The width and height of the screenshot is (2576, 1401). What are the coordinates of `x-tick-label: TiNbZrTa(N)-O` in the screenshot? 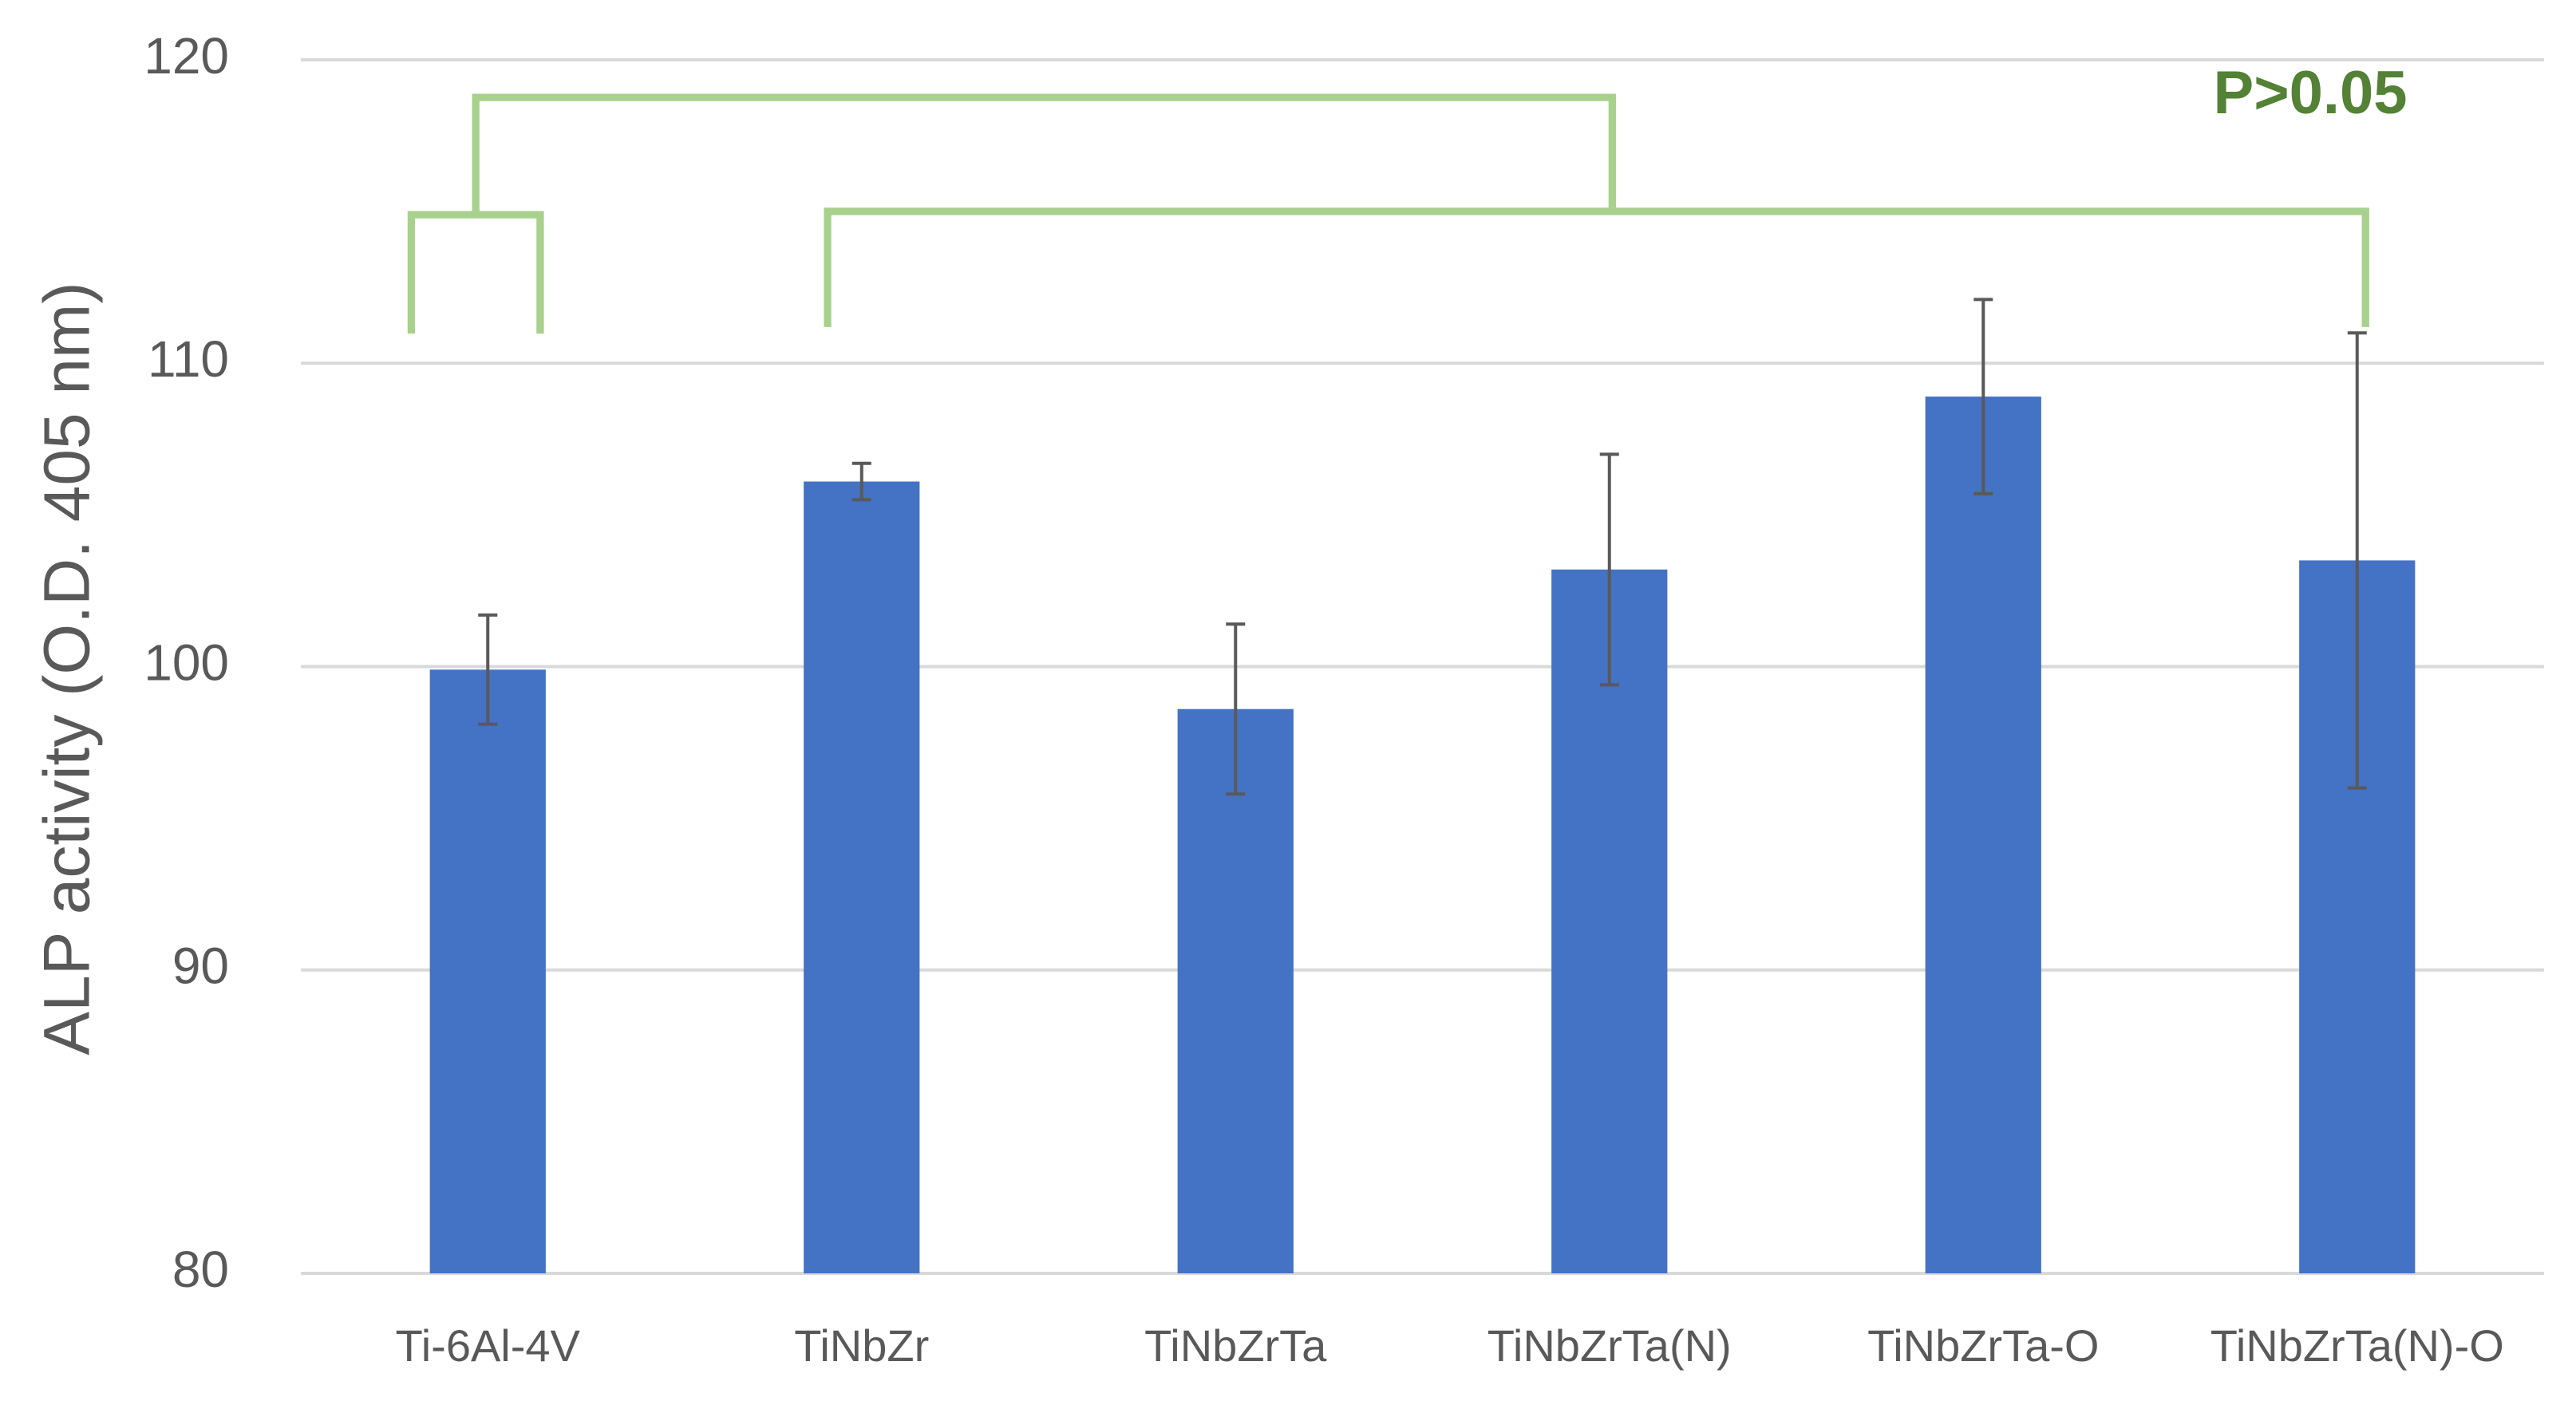 It's located at (2357, 1345).